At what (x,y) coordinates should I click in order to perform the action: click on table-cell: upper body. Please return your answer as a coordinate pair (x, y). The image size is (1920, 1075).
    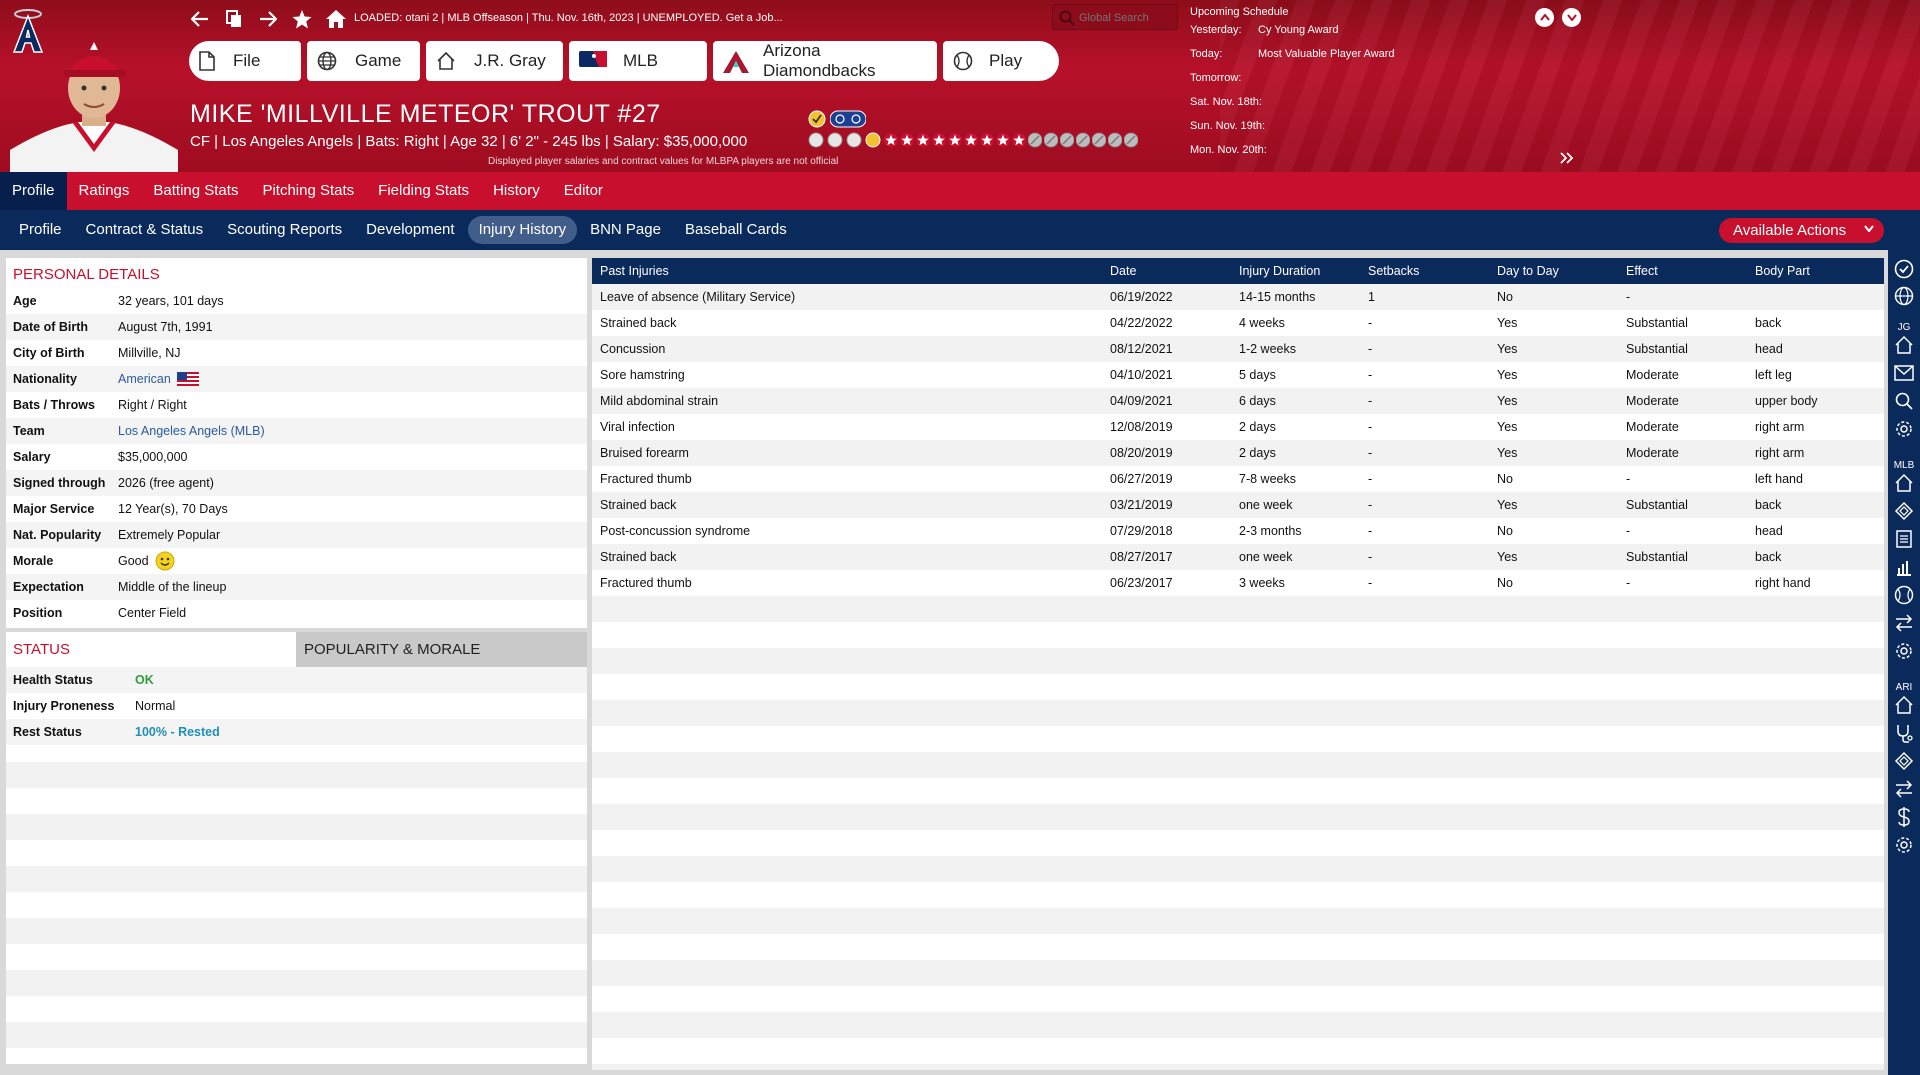
    Looking at the image, I should click on (1786, 401).